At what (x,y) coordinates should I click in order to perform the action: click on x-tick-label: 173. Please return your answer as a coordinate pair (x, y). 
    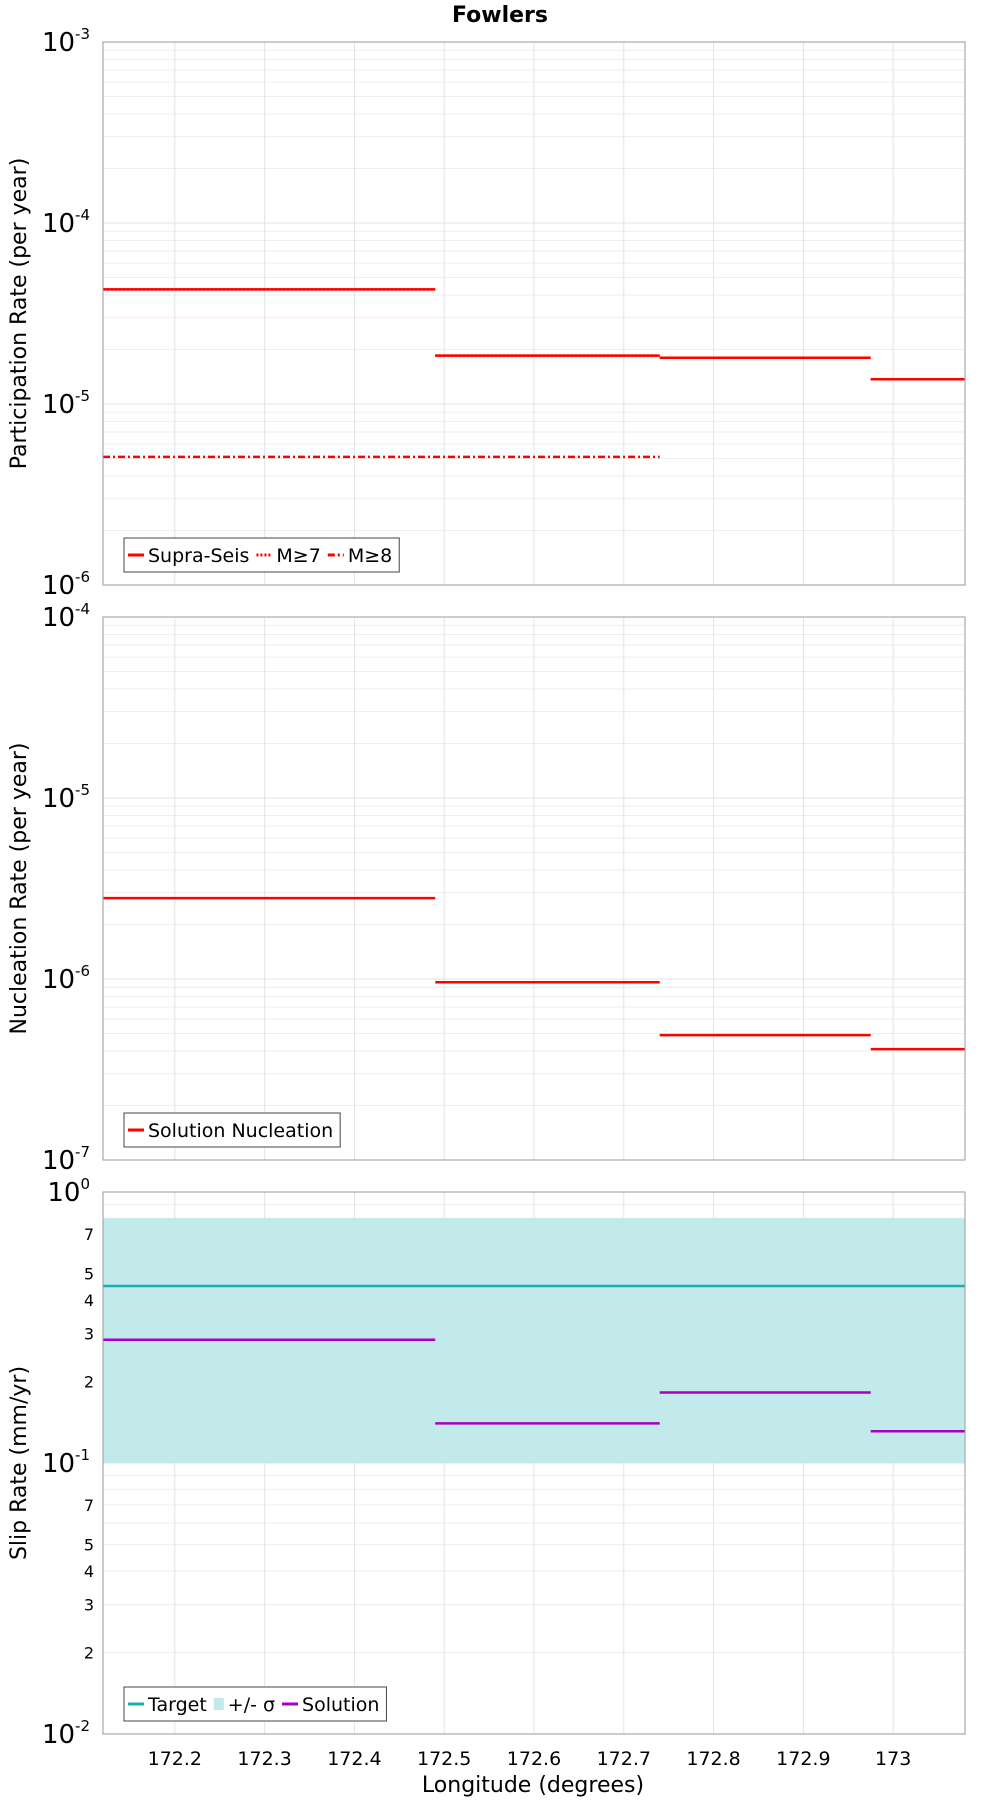
    Looking at the image, I should click on (893, 1759).